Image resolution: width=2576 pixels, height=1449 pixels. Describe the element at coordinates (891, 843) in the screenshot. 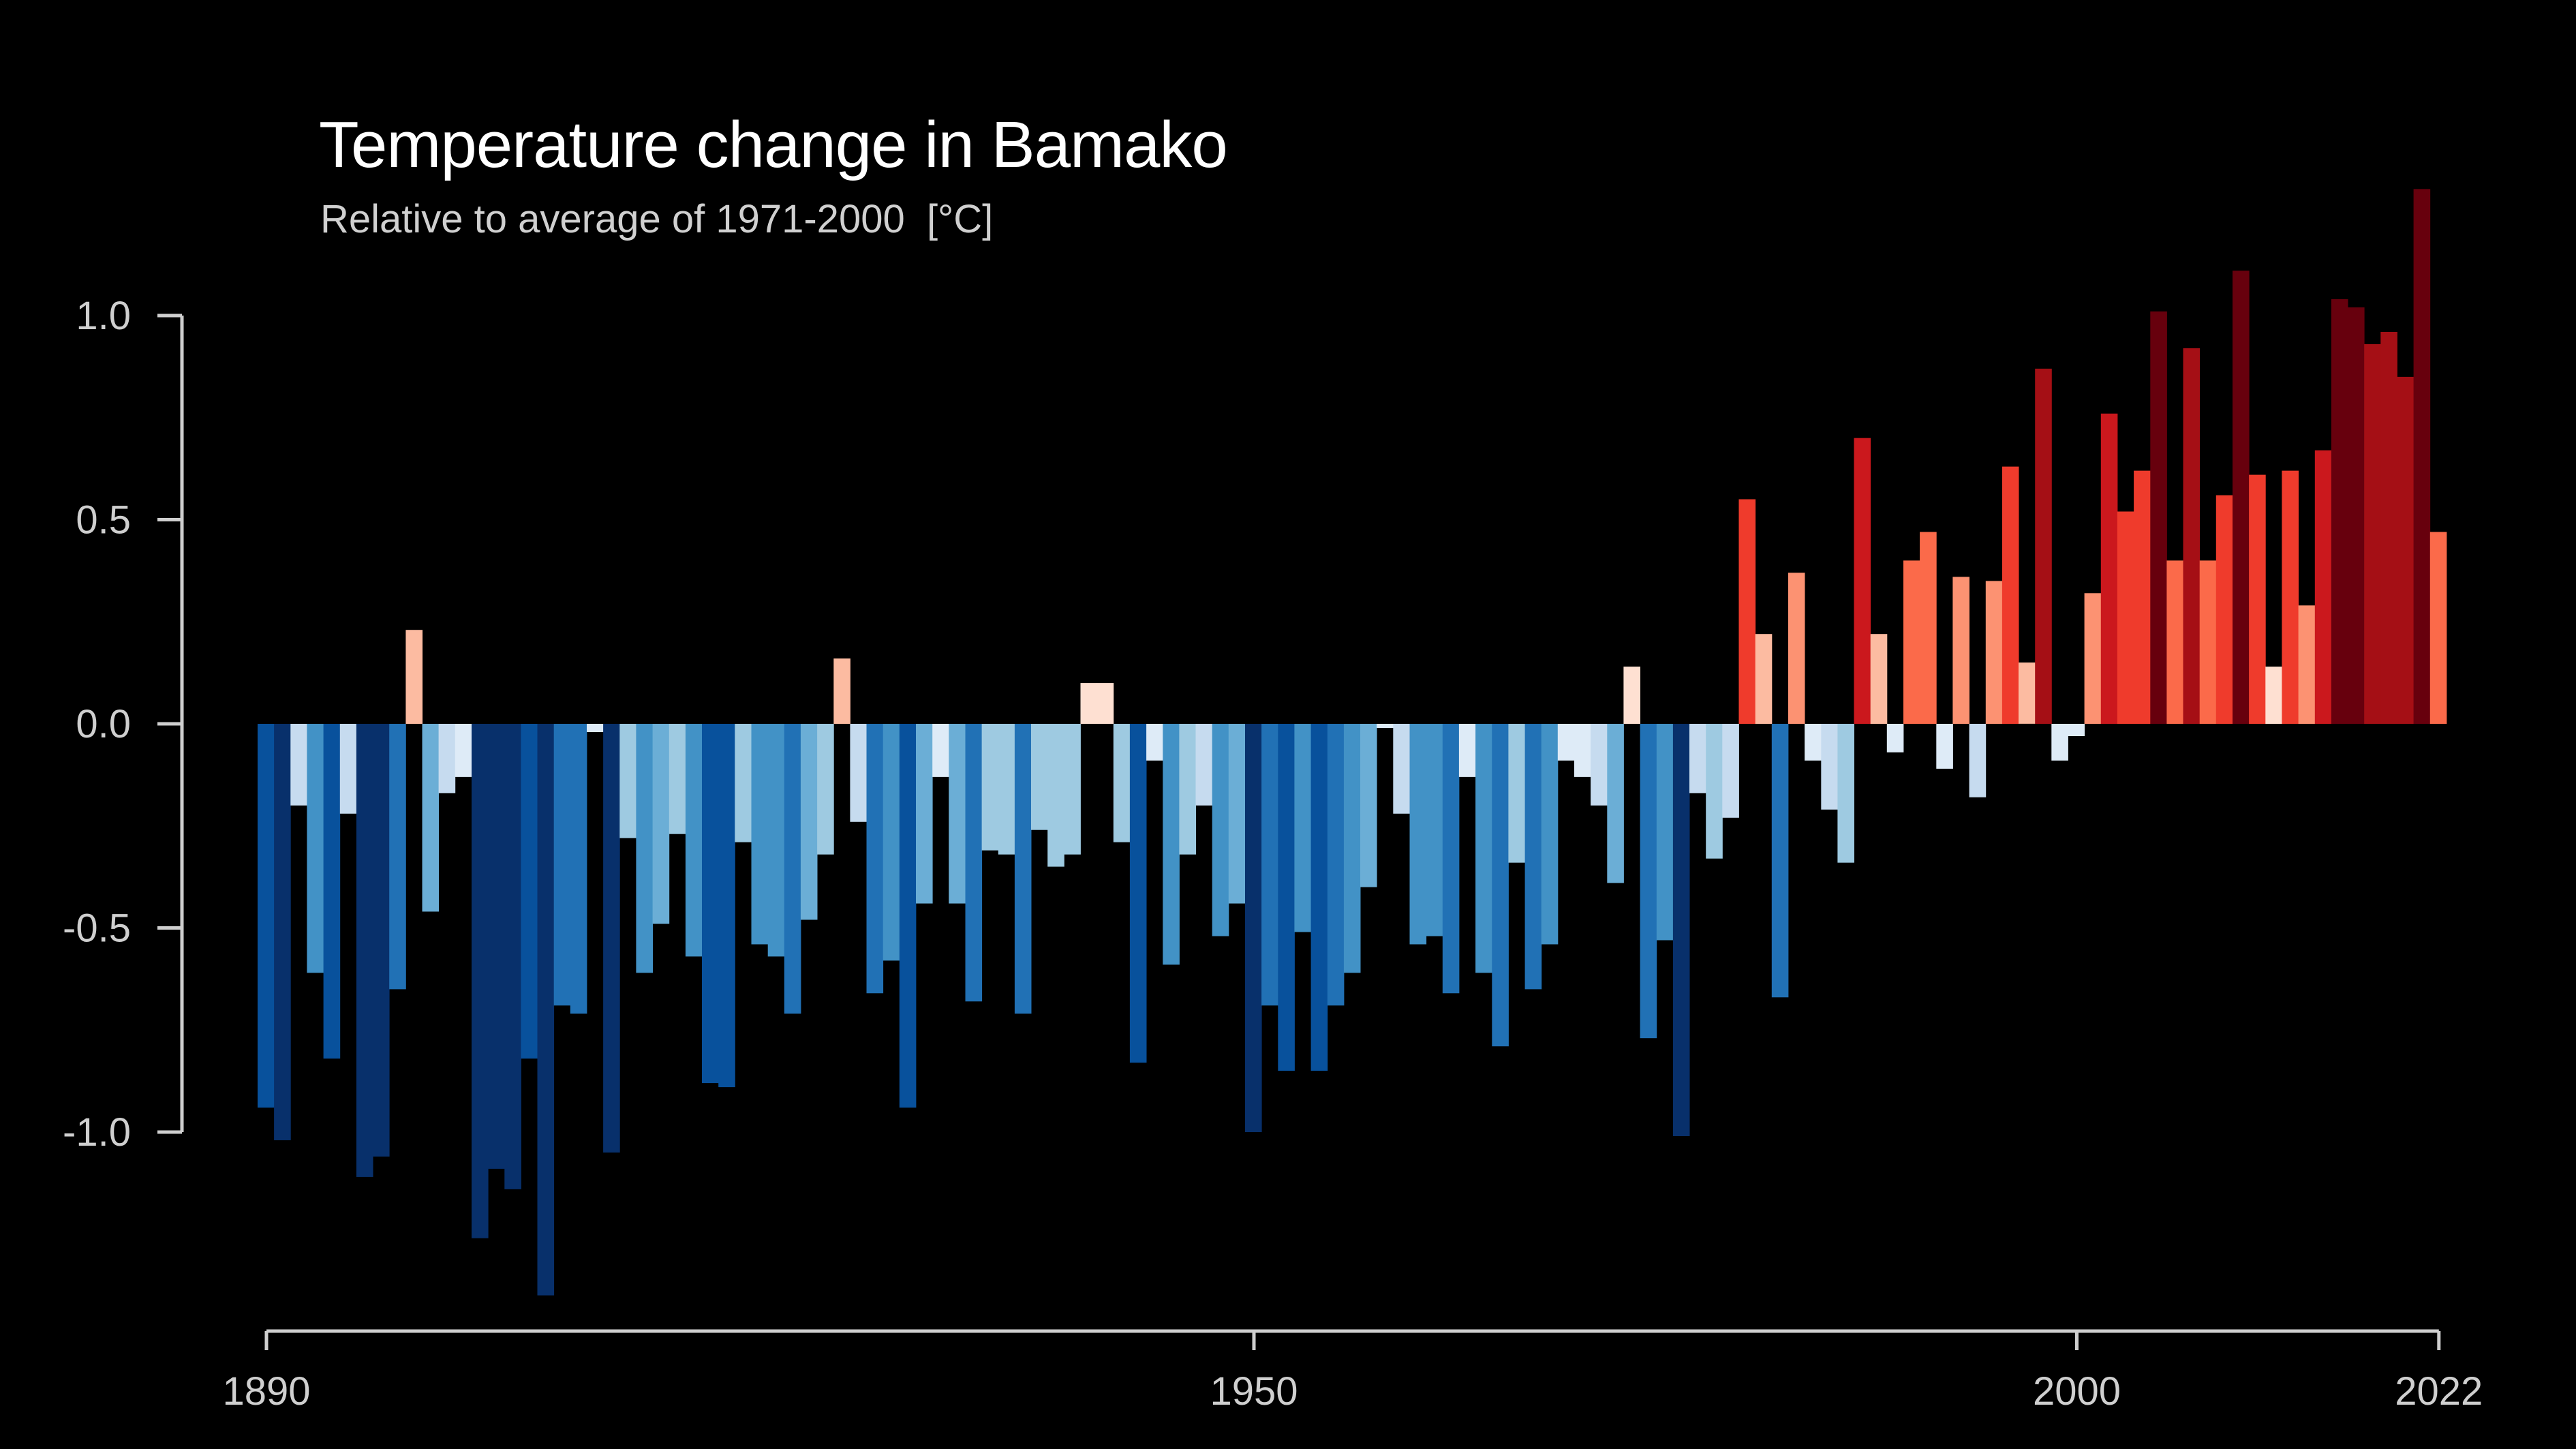

I see `bar-1928` at that location.